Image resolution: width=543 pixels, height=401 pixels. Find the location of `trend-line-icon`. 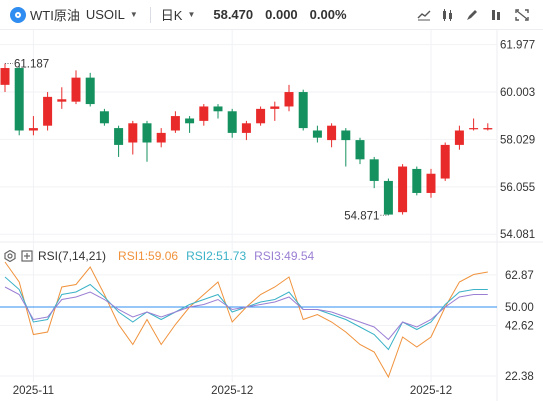

trend-line-icon is located at coordinates (424, 15).